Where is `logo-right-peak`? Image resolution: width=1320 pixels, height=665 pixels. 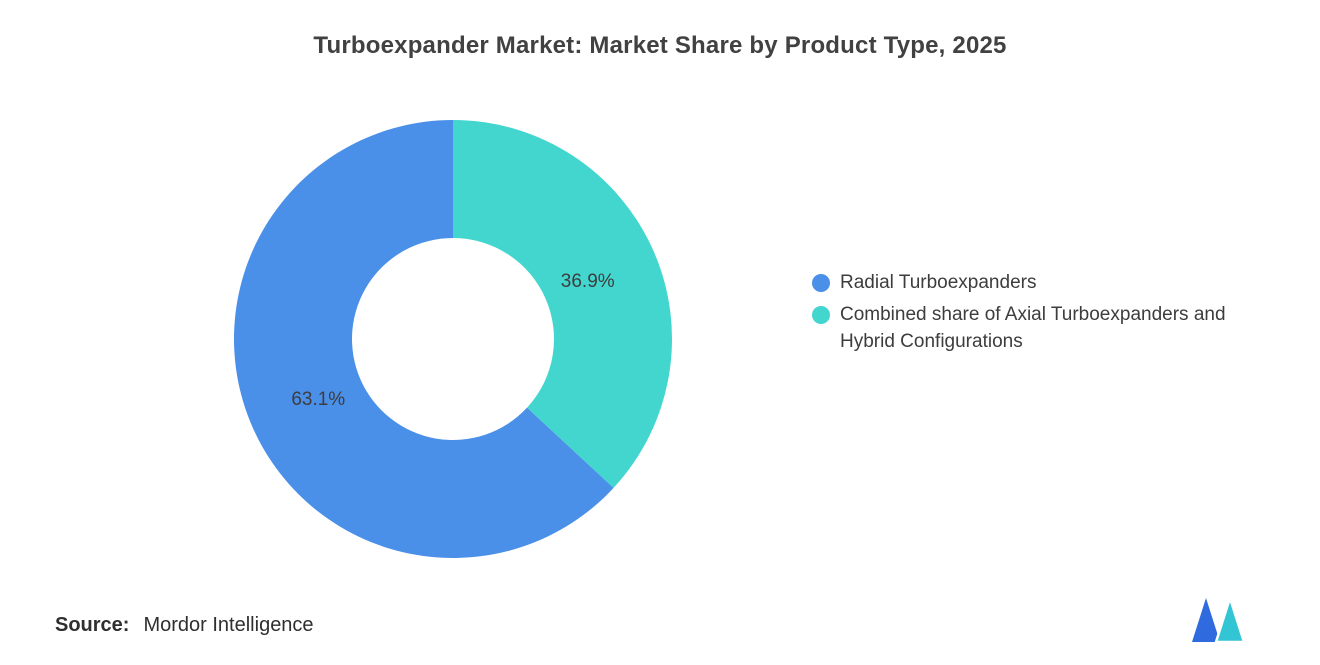
logo-right-peak is located at coordinates (1230, 619).